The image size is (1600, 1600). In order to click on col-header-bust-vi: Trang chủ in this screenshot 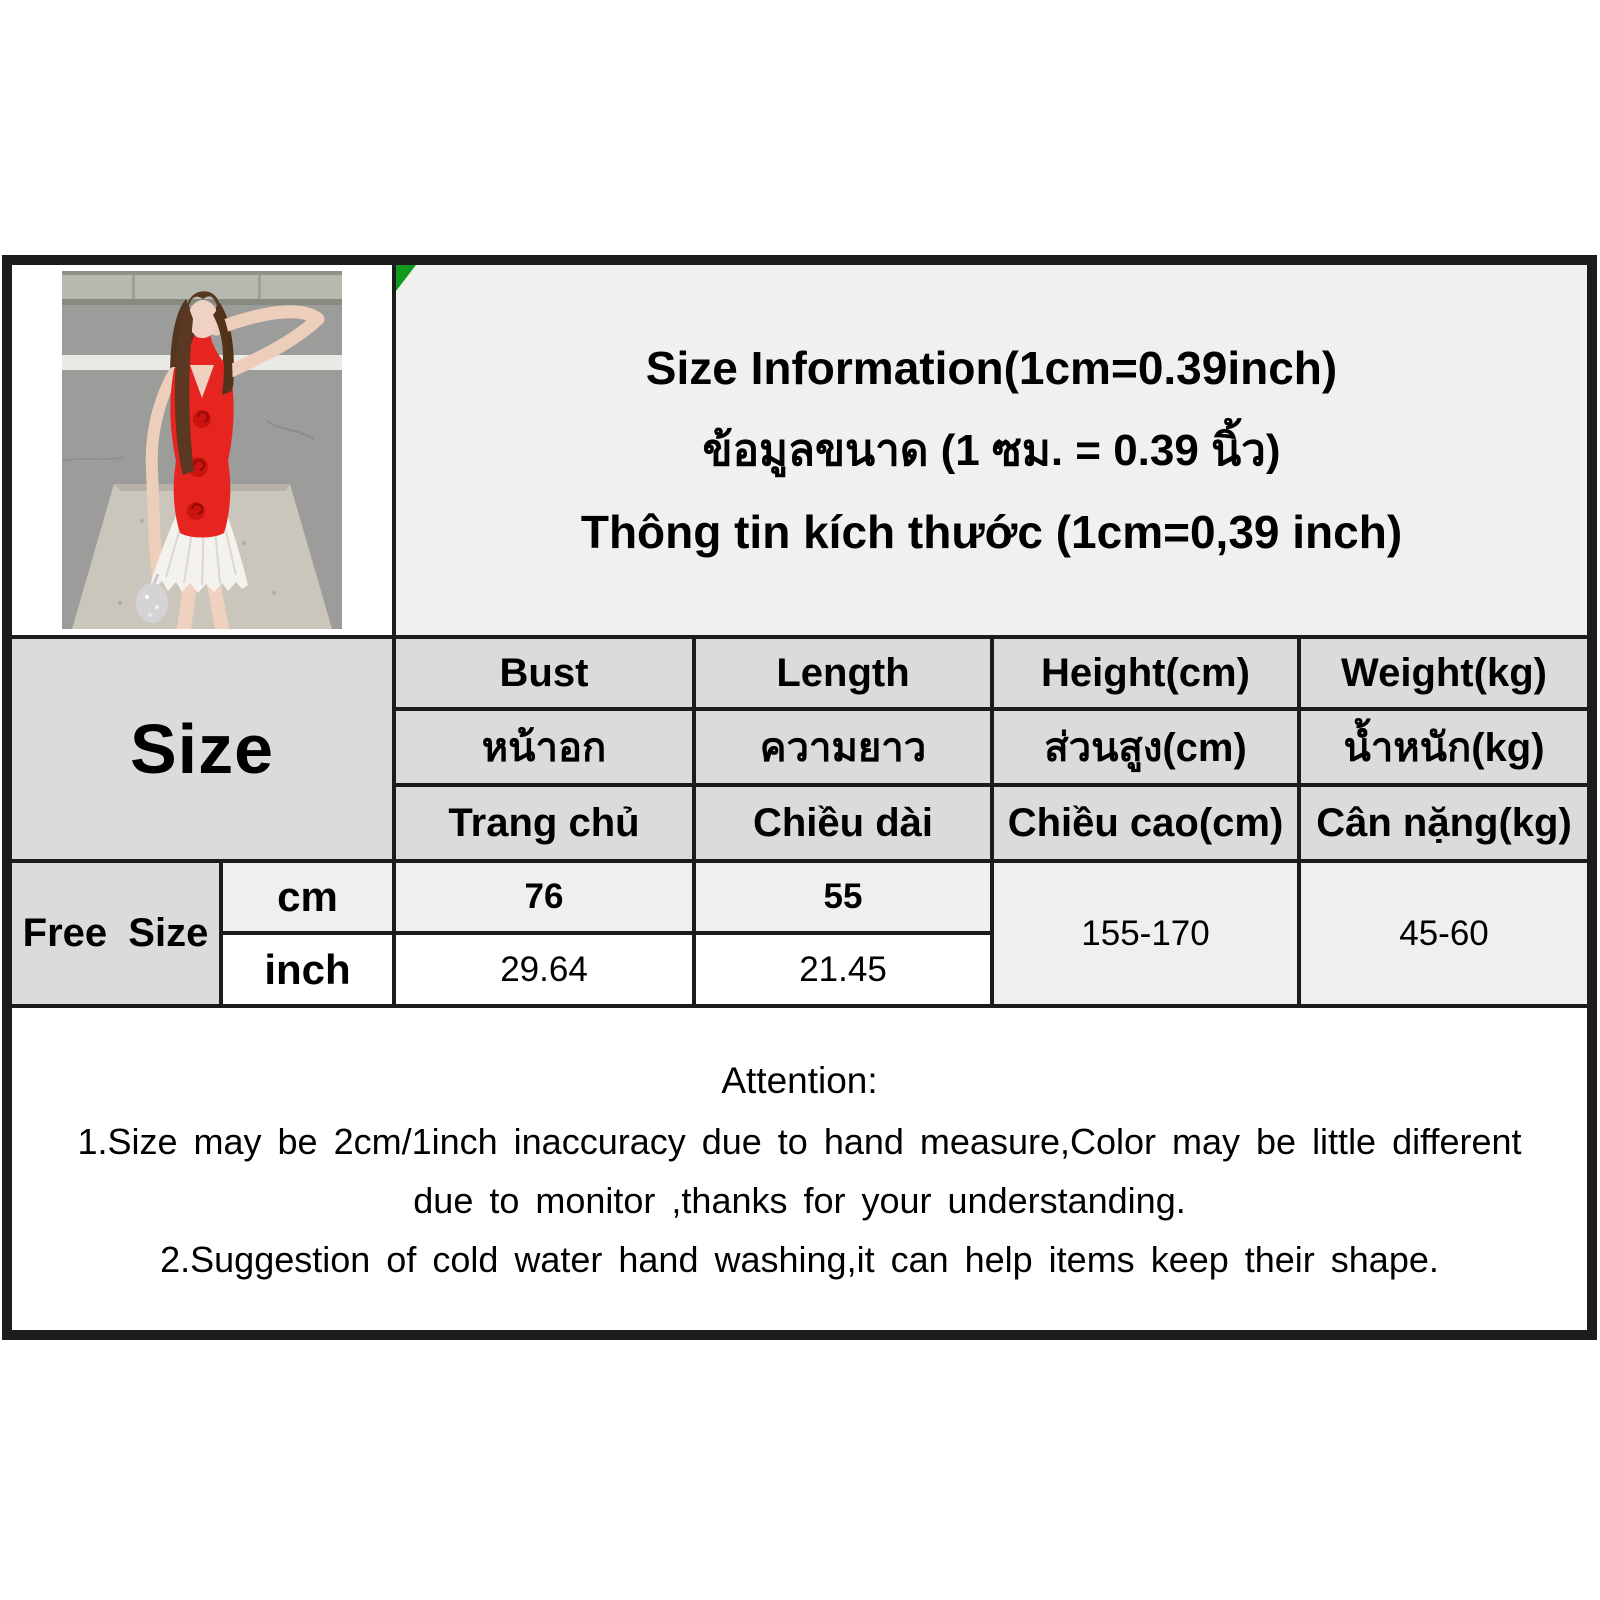, I will do `click(544, 823)`.